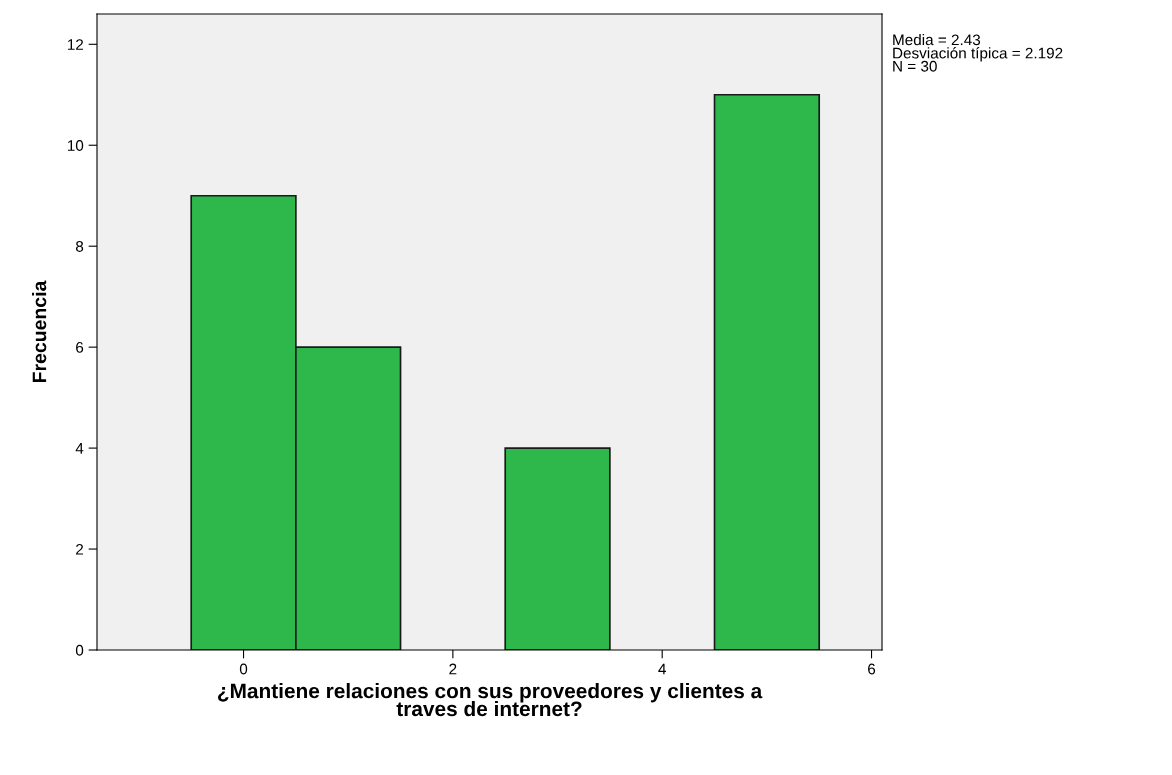  I want to click on y-tick-label: 6, so click(80, 347).